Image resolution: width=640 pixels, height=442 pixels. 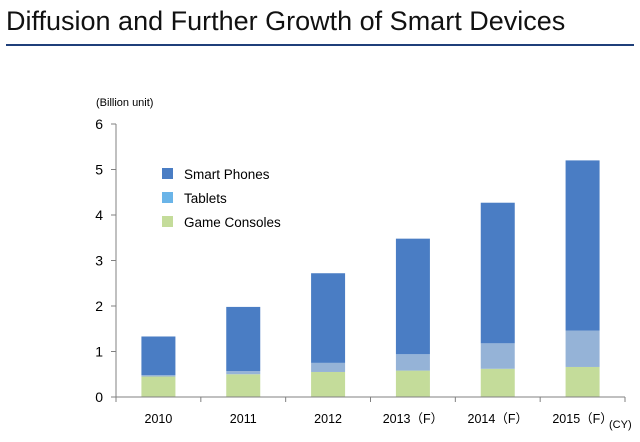 What do you see at coordinates (167, 173) in the screenshot?
I see `legend-swatch-smart-phones` at bounding box center [167, 173].